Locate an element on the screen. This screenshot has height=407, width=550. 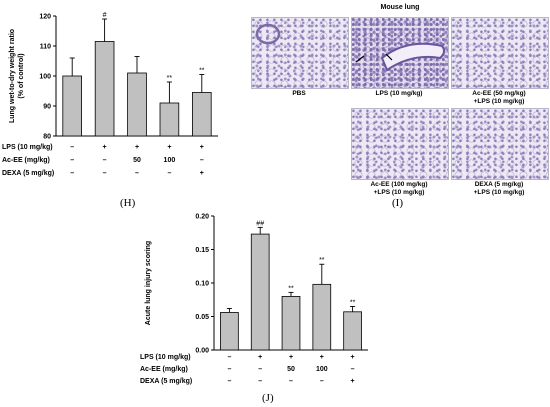
h-y-tick-label: 100 is located at coordinates (45, 77).